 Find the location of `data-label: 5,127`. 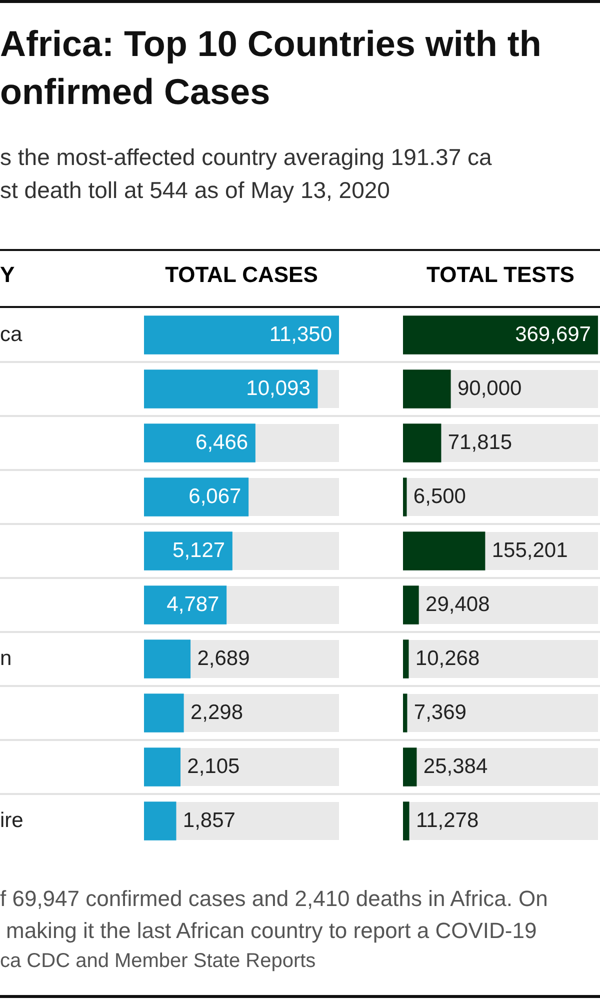

data-label: 5,127 is located at coordinates (199, 550).